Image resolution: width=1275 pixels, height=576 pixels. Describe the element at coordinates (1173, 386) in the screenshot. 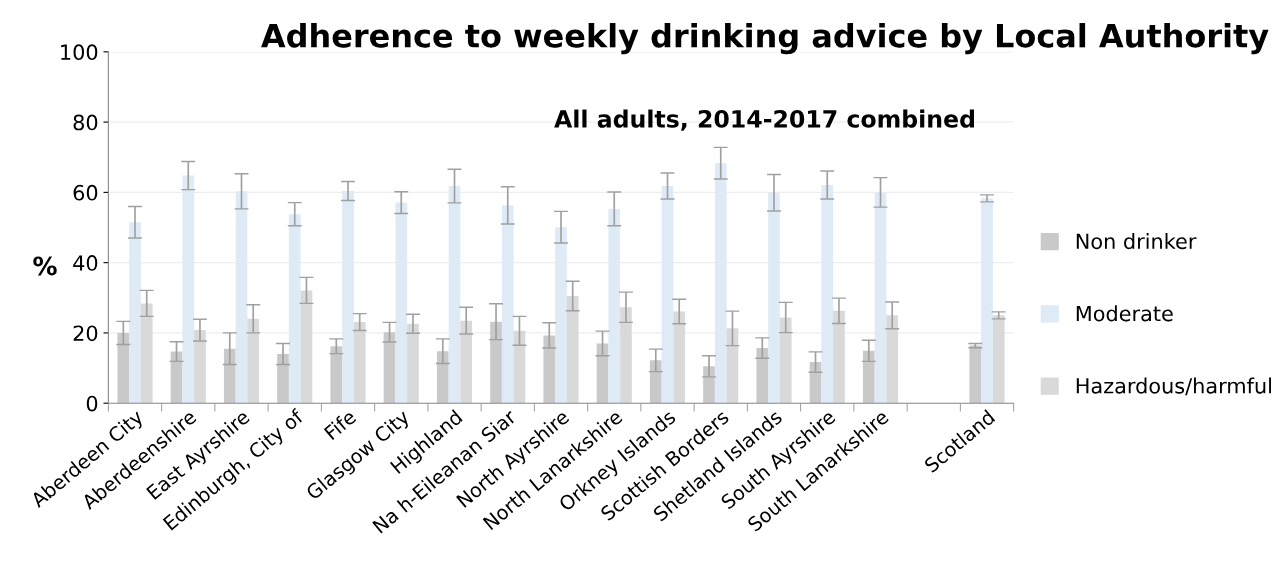

I see `legend-label: Hazardous/harmful` at that location.